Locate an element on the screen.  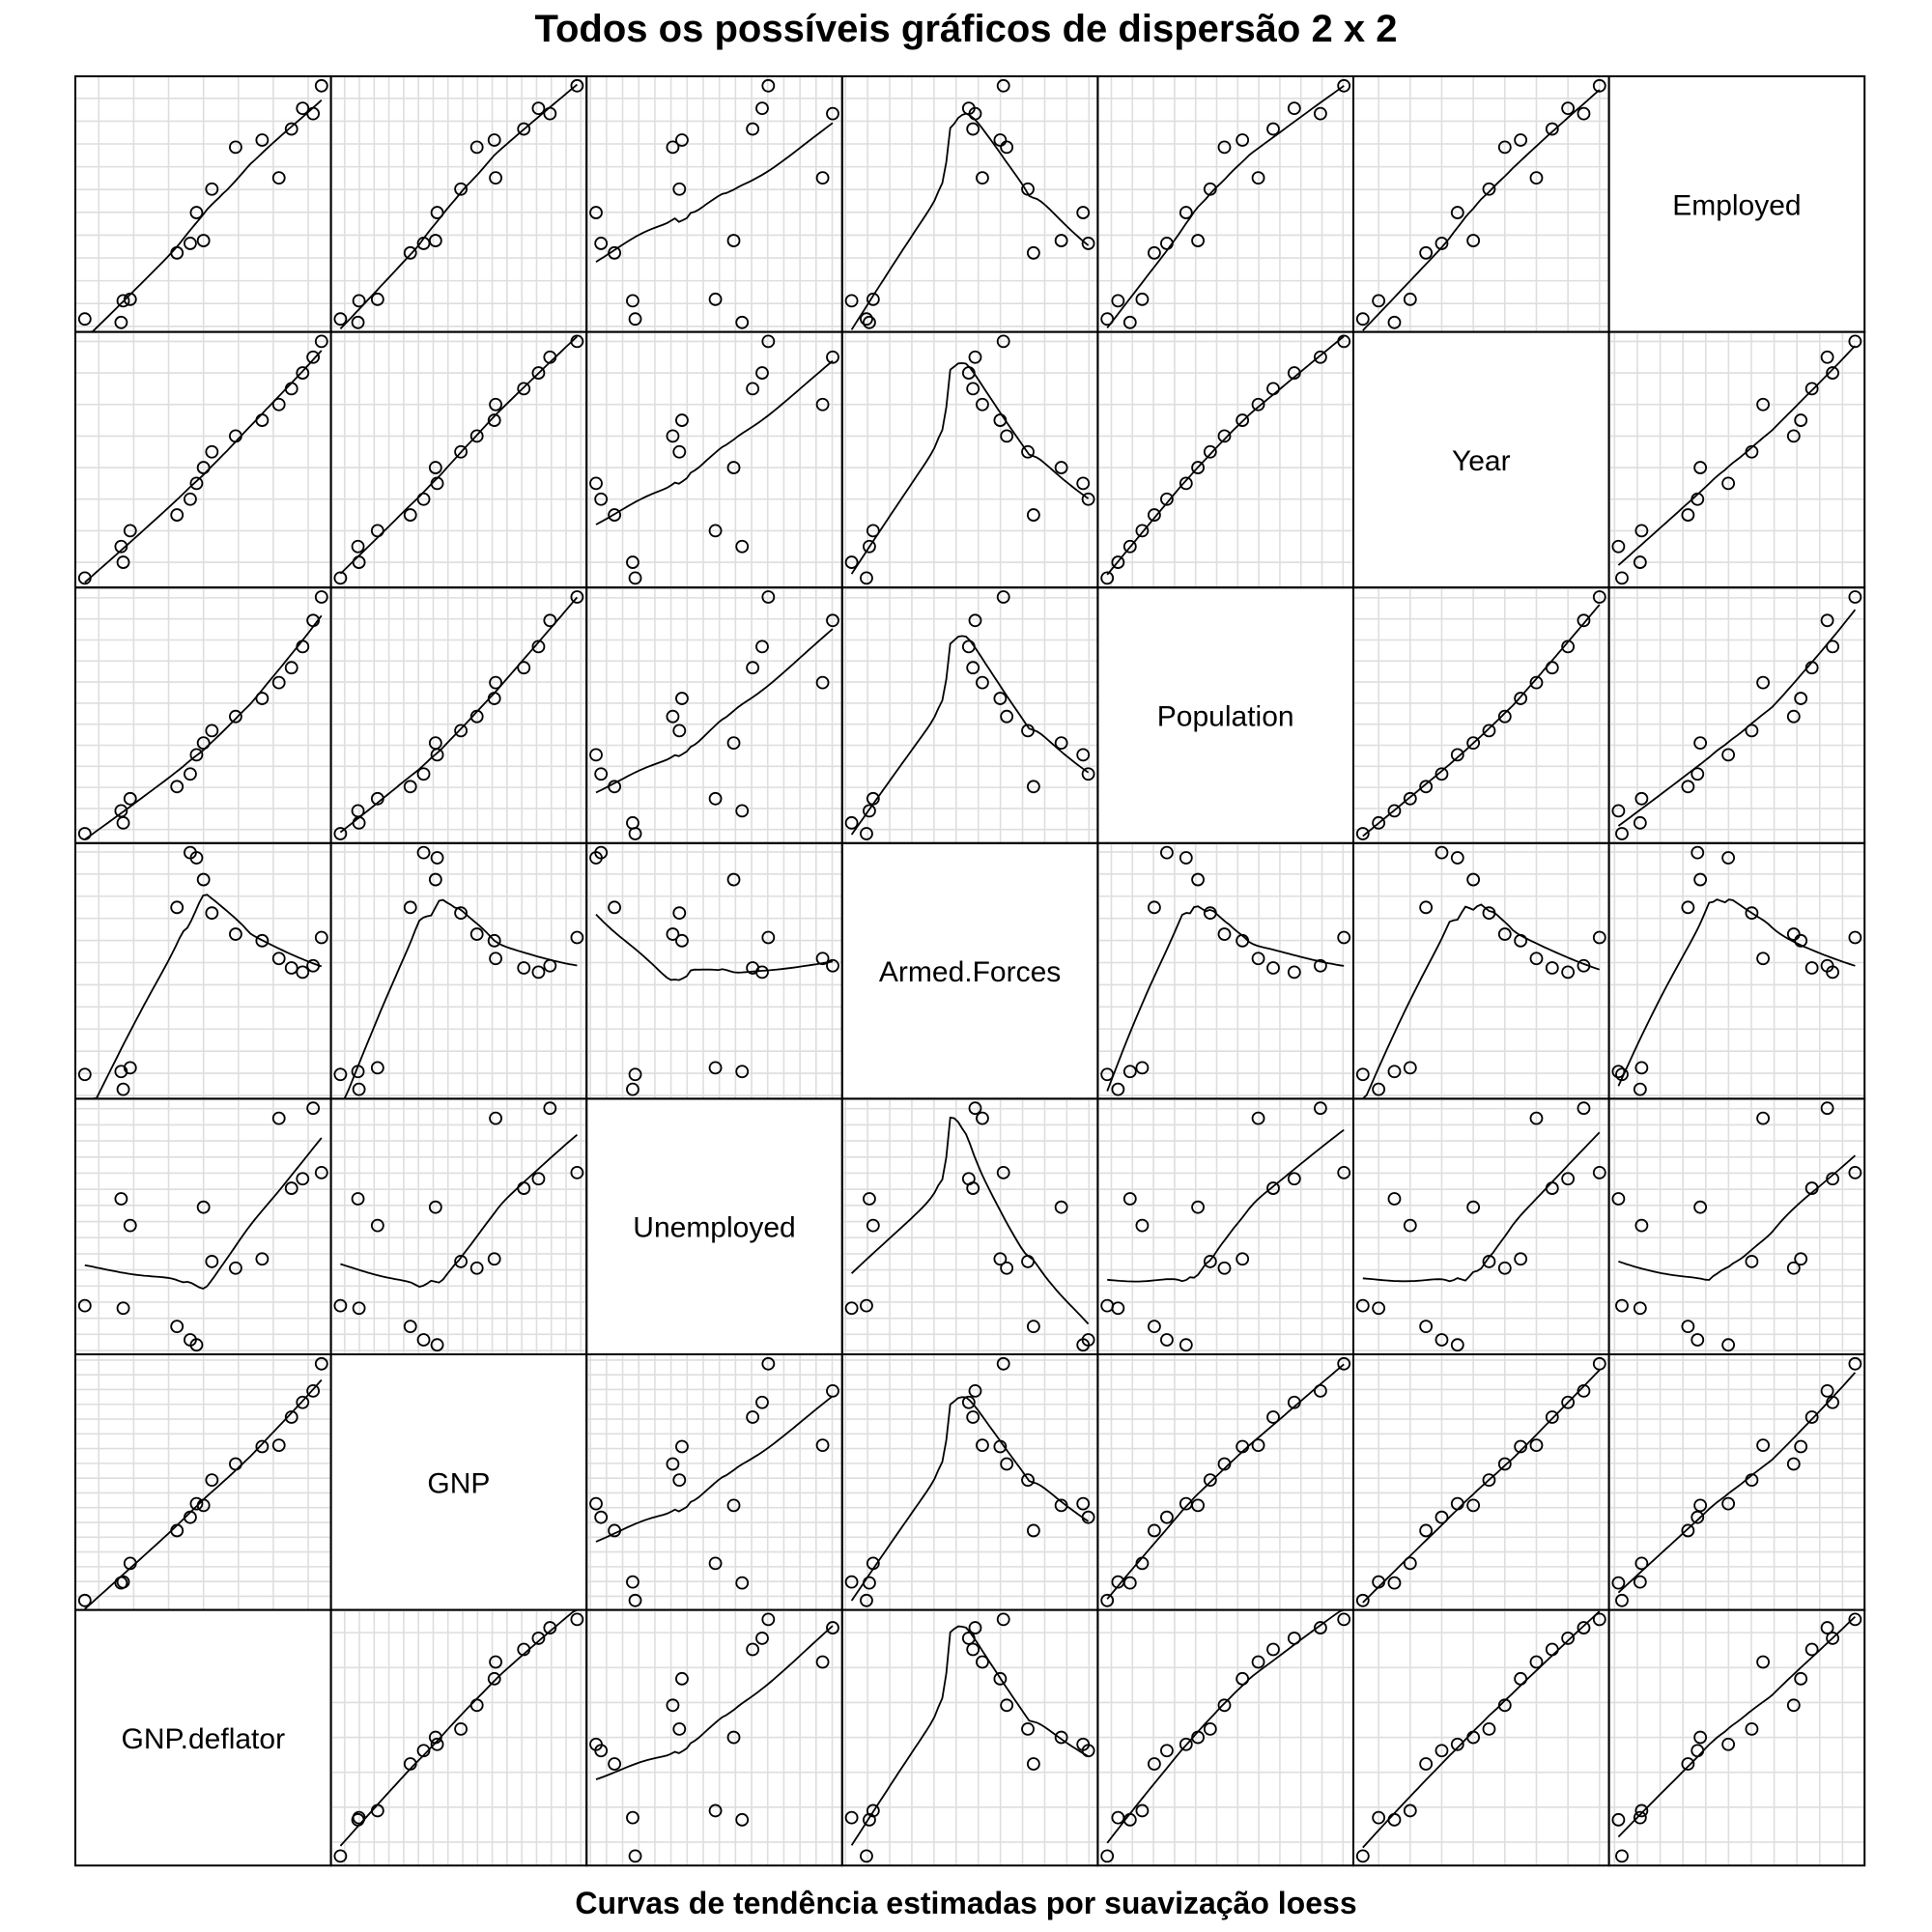
panel-r6-c6 is located at coordinates (1736, 1737).